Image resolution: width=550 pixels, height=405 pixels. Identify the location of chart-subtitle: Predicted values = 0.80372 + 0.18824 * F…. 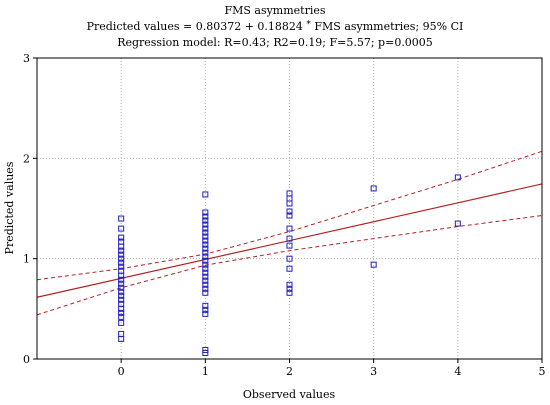
(275, 26).